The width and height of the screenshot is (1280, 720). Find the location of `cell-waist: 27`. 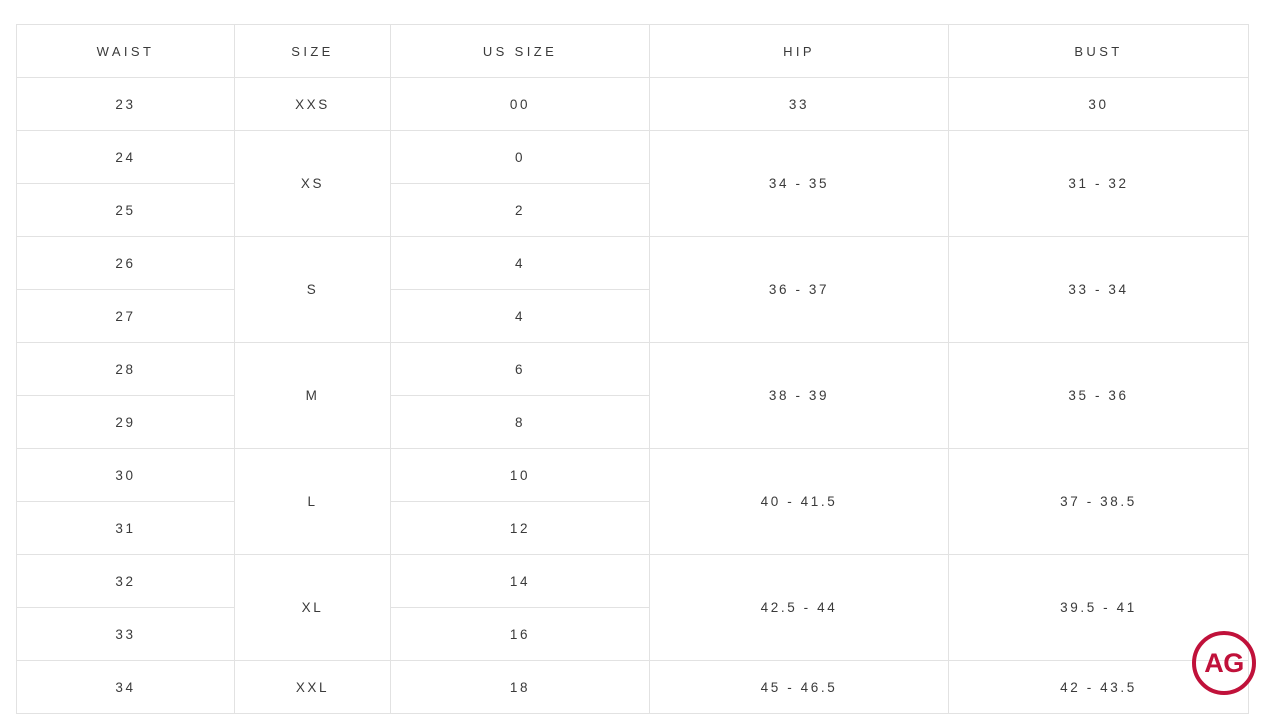

cell-waist: 27 is located at coordinates (125, 316).